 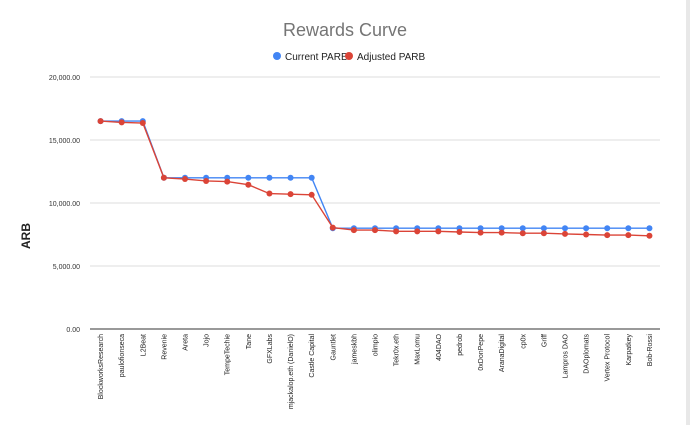 I want to click on x-tick-label: Gauntlet, so click(x=333, y=347).